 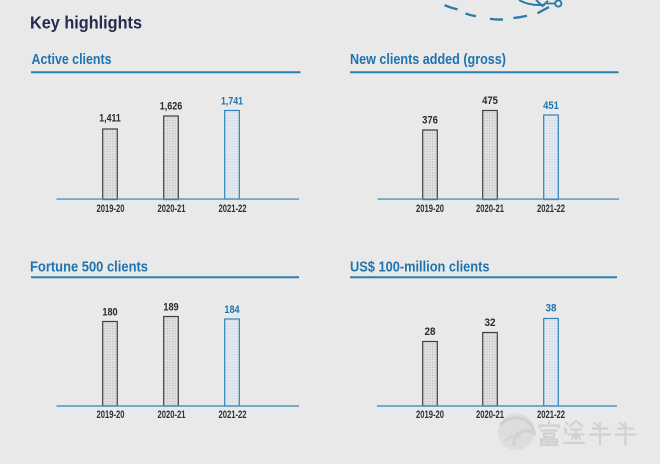 What do you see at coordinates (110, 119) in the screenshot?
I see `svg-text: 1,411` at bounding box center [110, 119].